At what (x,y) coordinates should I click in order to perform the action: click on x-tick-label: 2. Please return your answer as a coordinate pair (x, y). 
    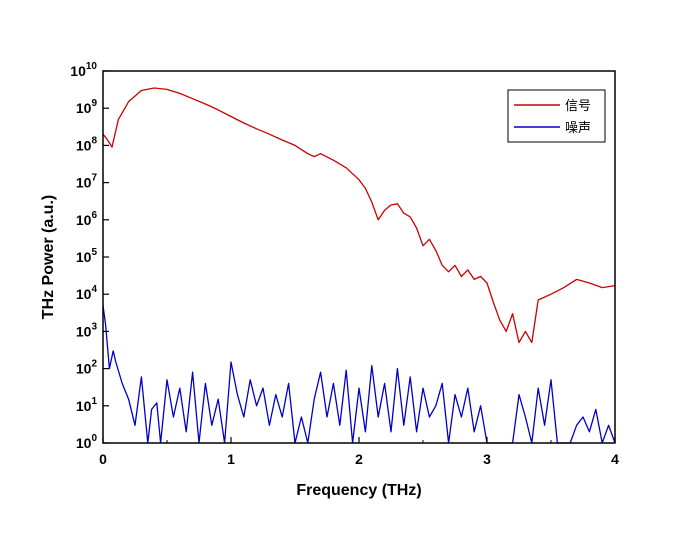
    Looking at the image, I should click on (359, 459).